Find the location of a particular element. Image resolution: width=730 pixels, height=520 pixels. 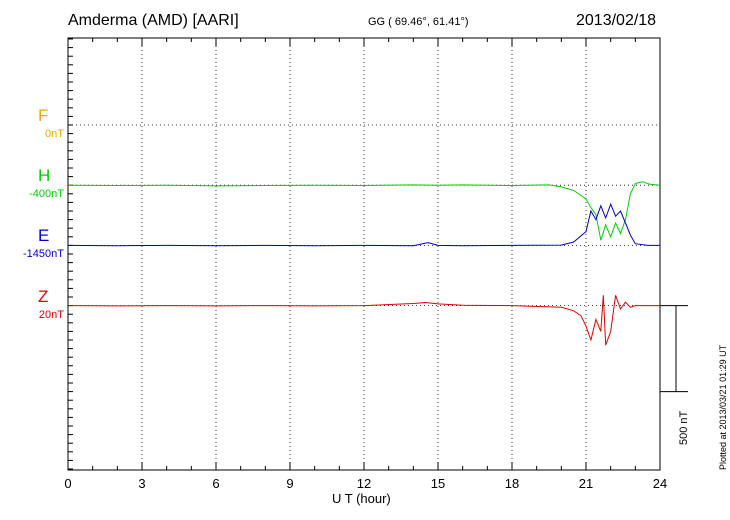

series-h-line is located at coordinates (364, 211).